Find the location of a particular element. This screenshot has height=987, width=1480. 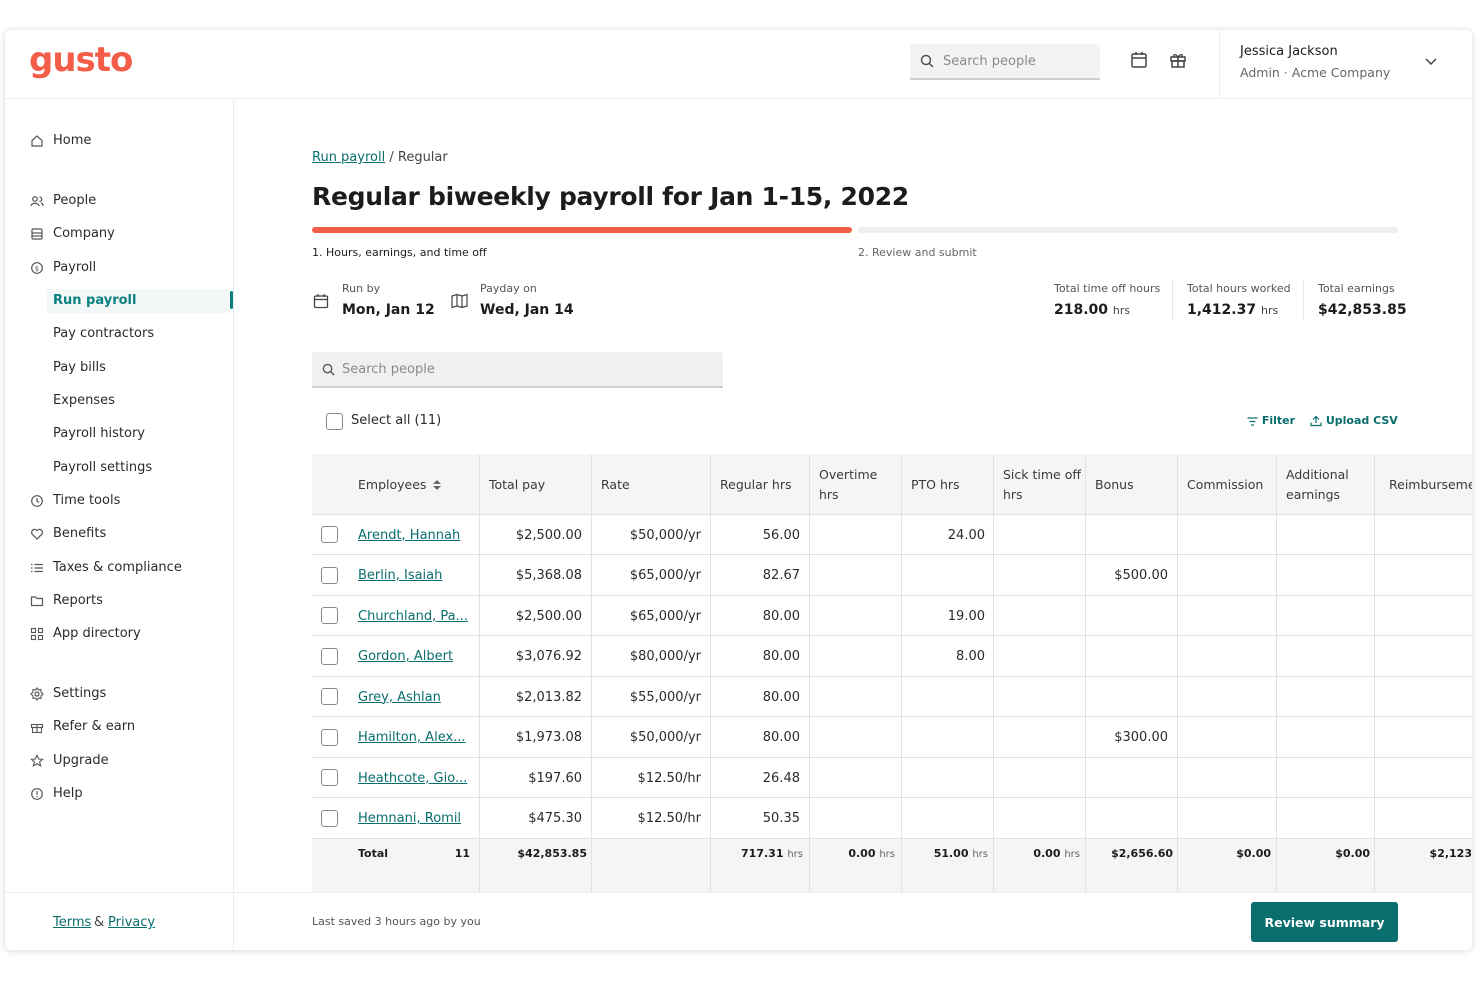

sidebar-item-reports: Reports is located at coordinates (119, 601).